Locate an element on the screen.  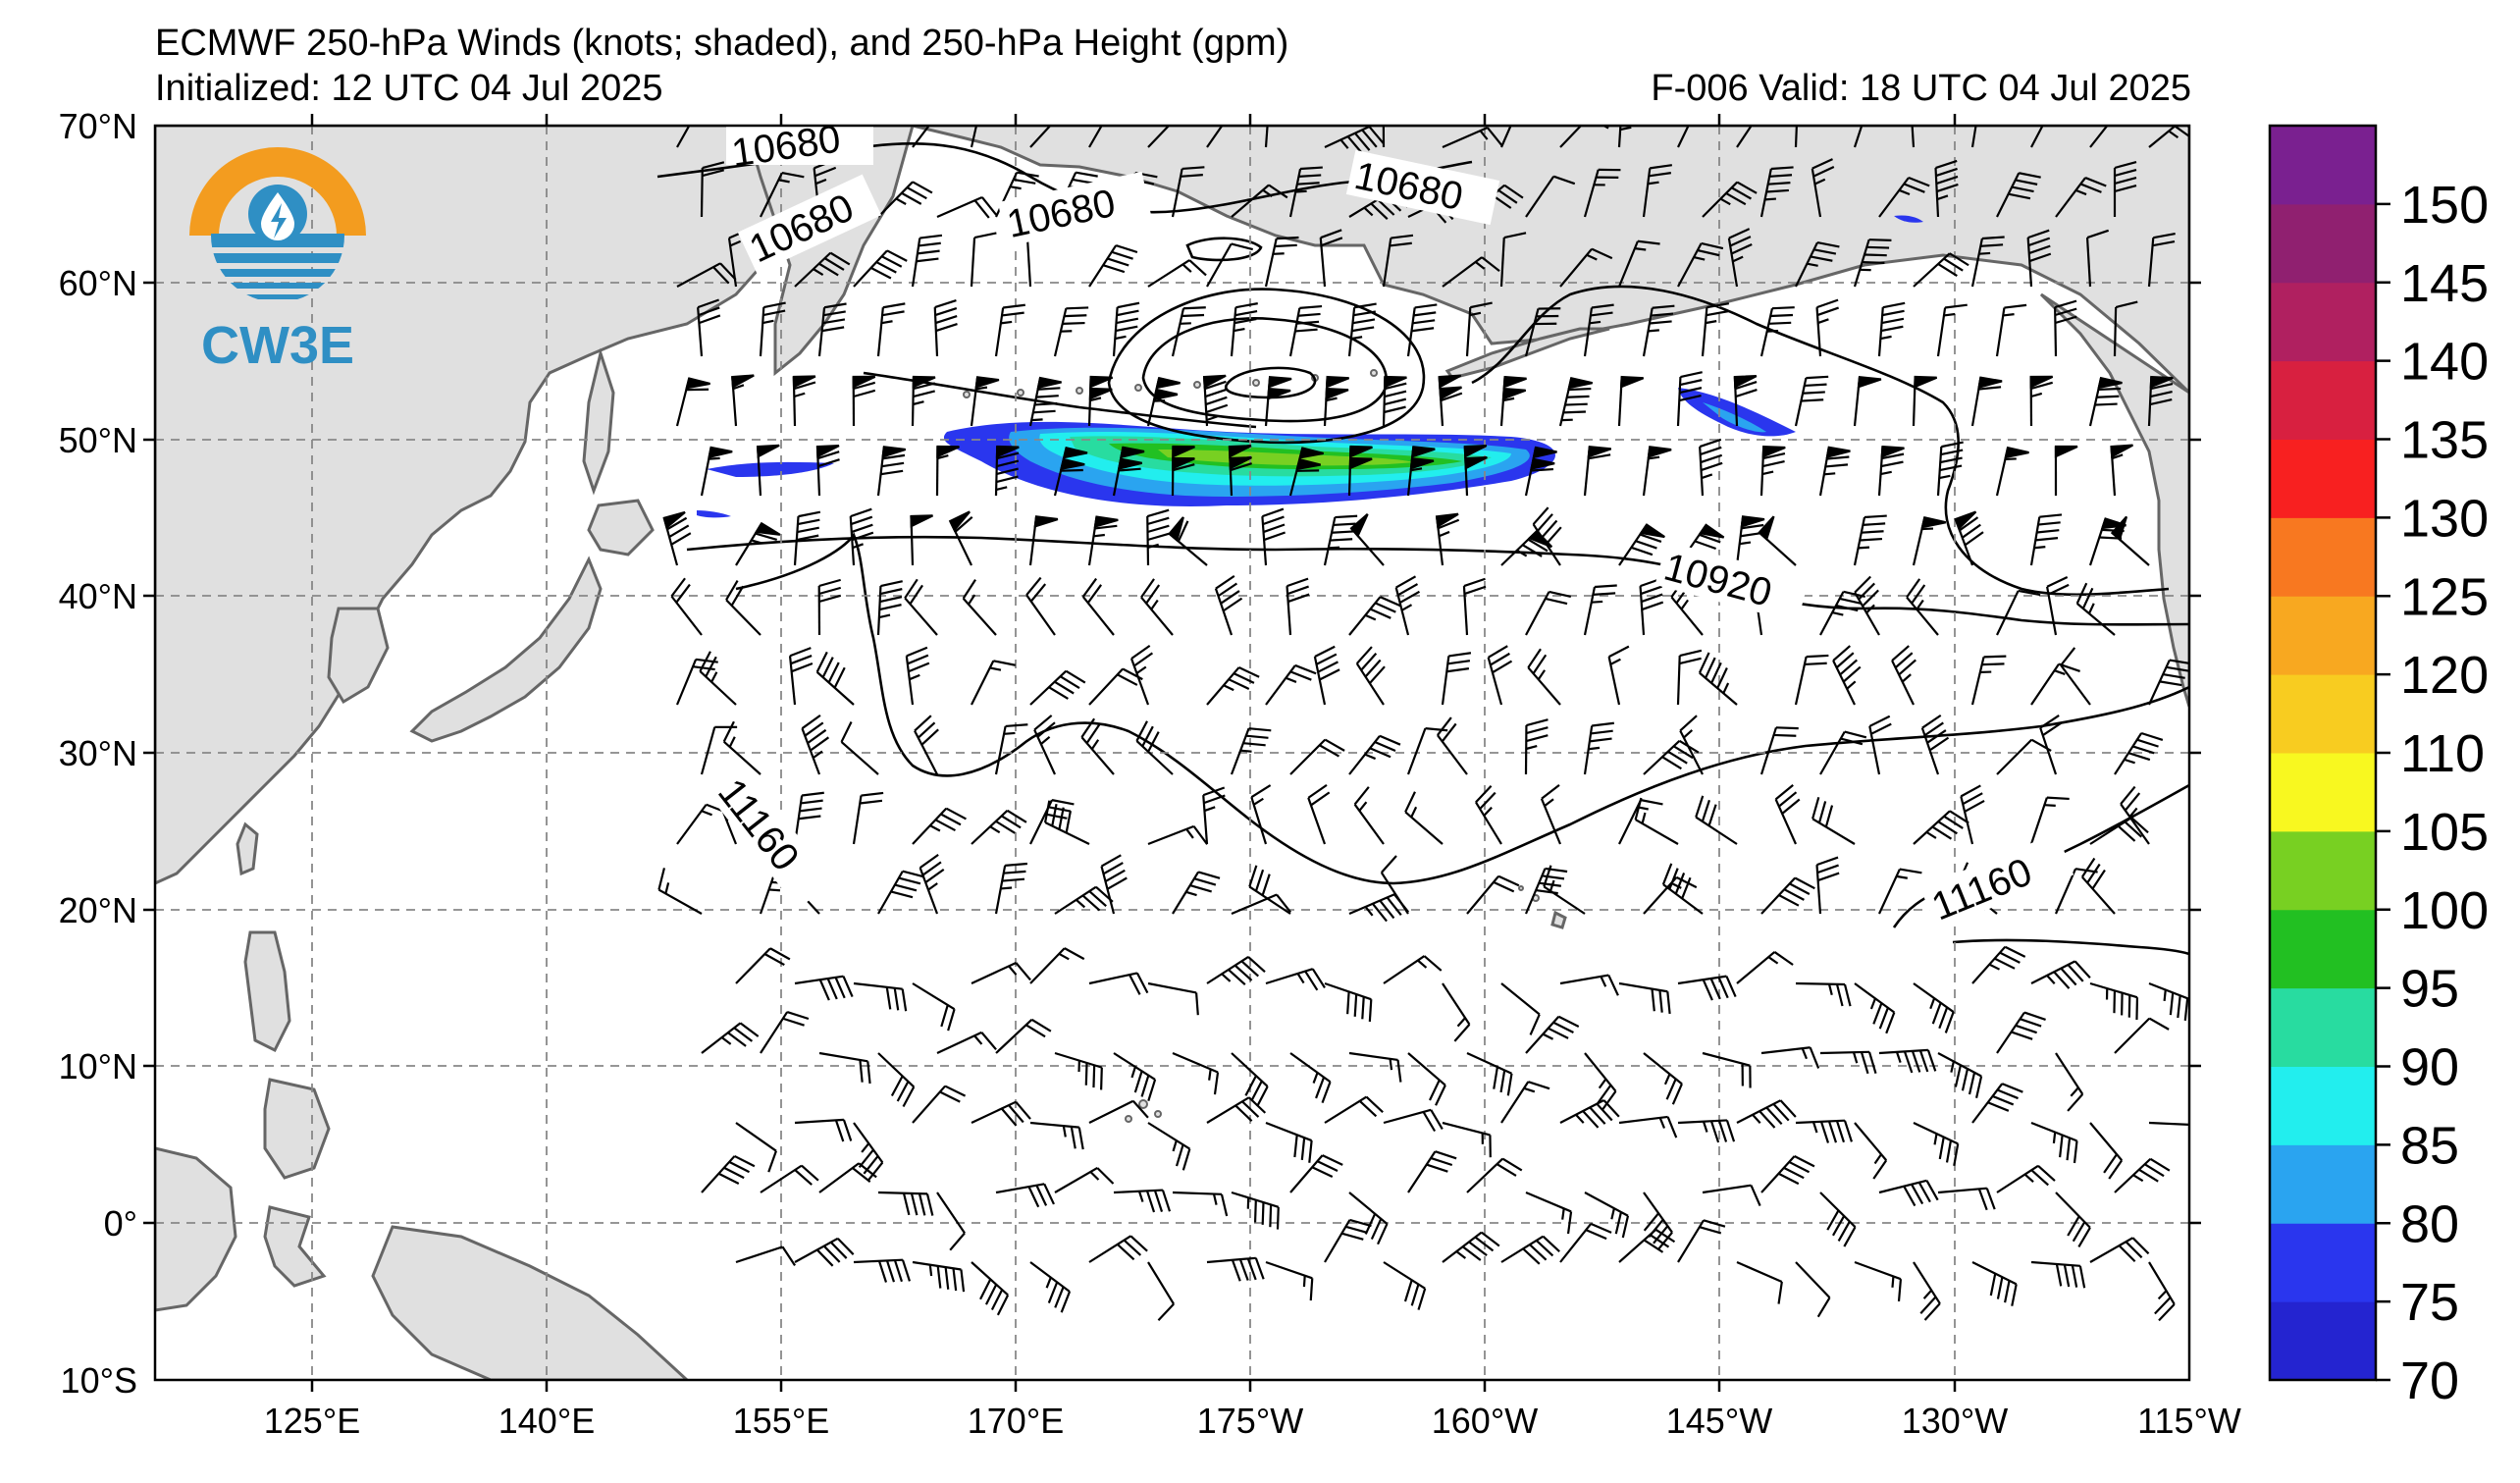
colorbar-tick-label: 140 is located at coordinates (2444, 363).